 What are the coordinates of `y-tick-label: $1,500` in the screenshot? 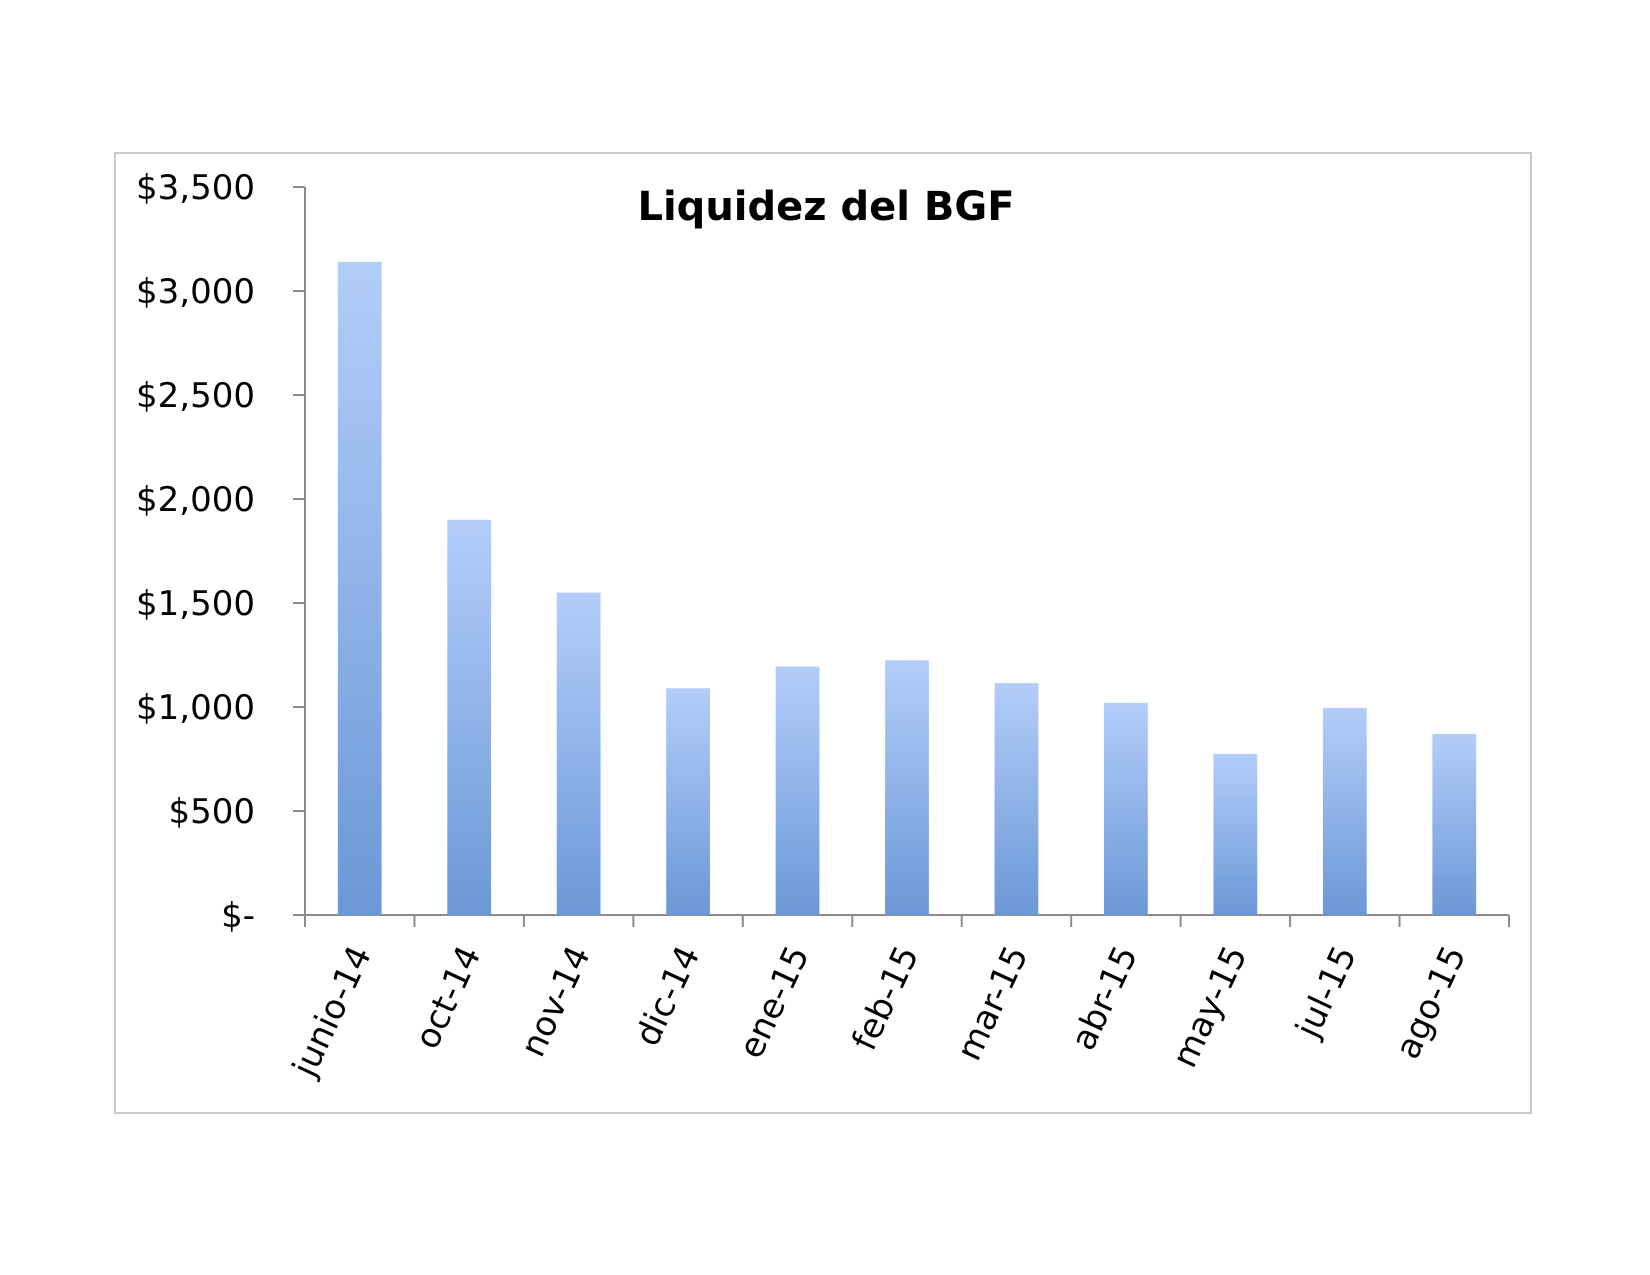 It's located at (195, 604).